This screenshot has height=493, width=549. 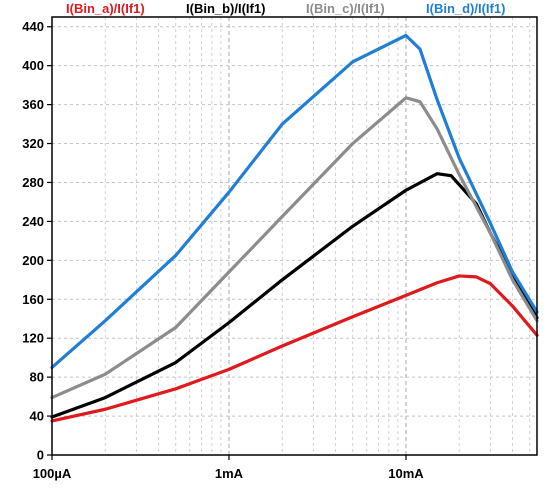 I want to click on y-tick-label: 0, so click(x=40, y=455).